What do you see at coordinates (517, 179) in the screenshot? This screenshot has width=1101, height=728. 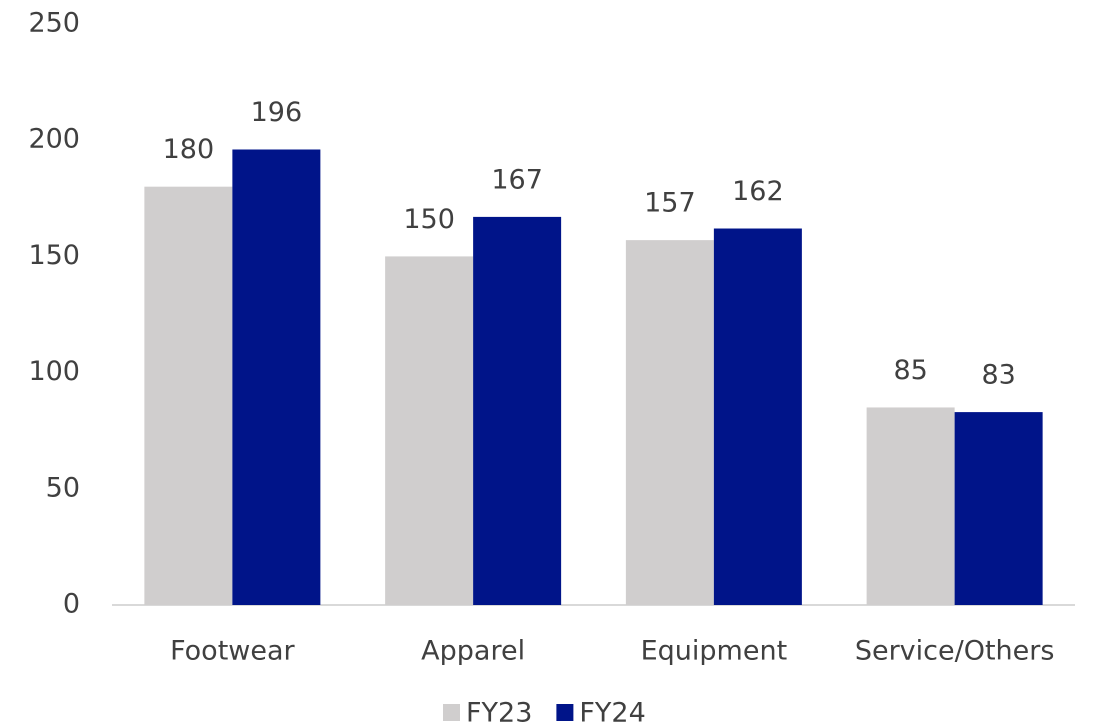 I see `data-label: 167` at bounding box center [517, 179].